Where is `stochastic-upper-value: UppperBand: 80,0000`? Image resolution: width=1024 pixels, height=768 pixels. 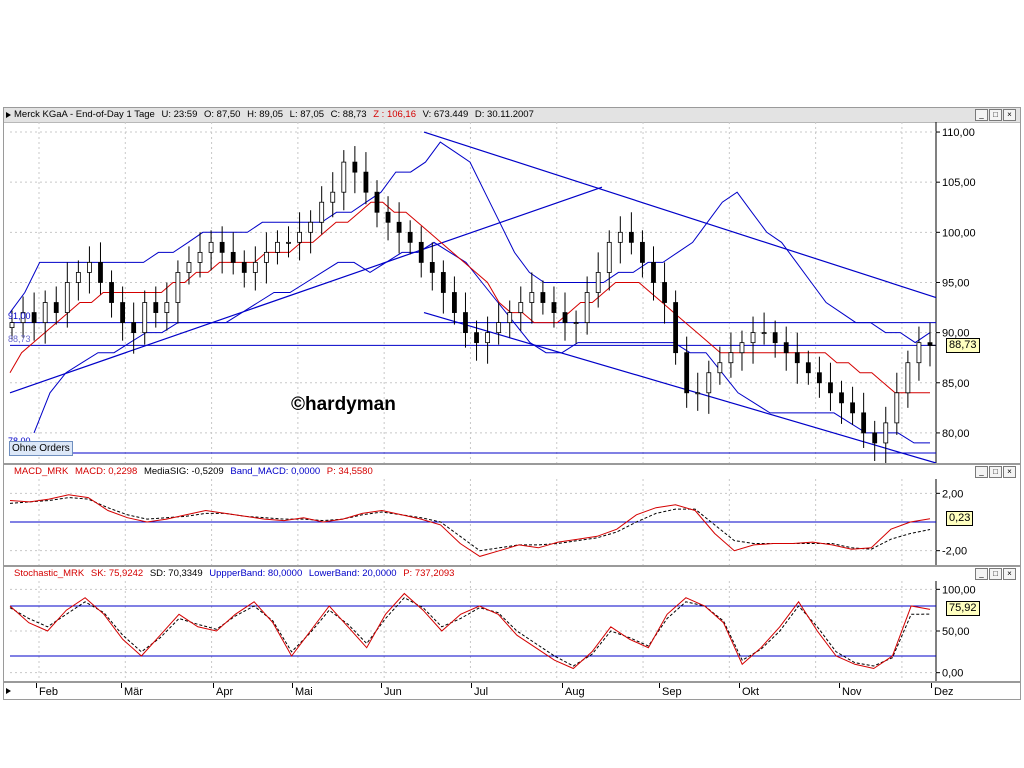 stochastic-upper-value: UppperBand: 80,0000 is located at coordinates (256, 573).